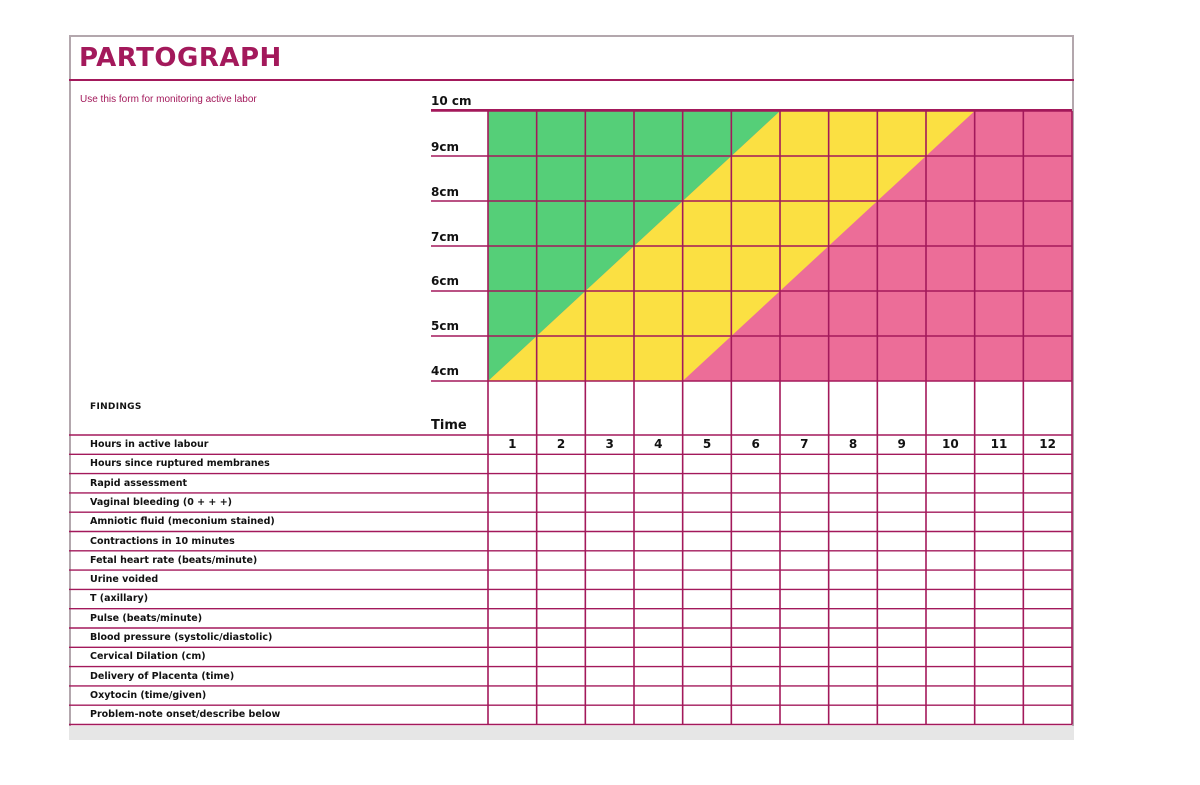  What do you see at coordinates (124, 580) in the screenshot?
I see `findings-row-label: Urine voided` at bounding box center [124, 580].